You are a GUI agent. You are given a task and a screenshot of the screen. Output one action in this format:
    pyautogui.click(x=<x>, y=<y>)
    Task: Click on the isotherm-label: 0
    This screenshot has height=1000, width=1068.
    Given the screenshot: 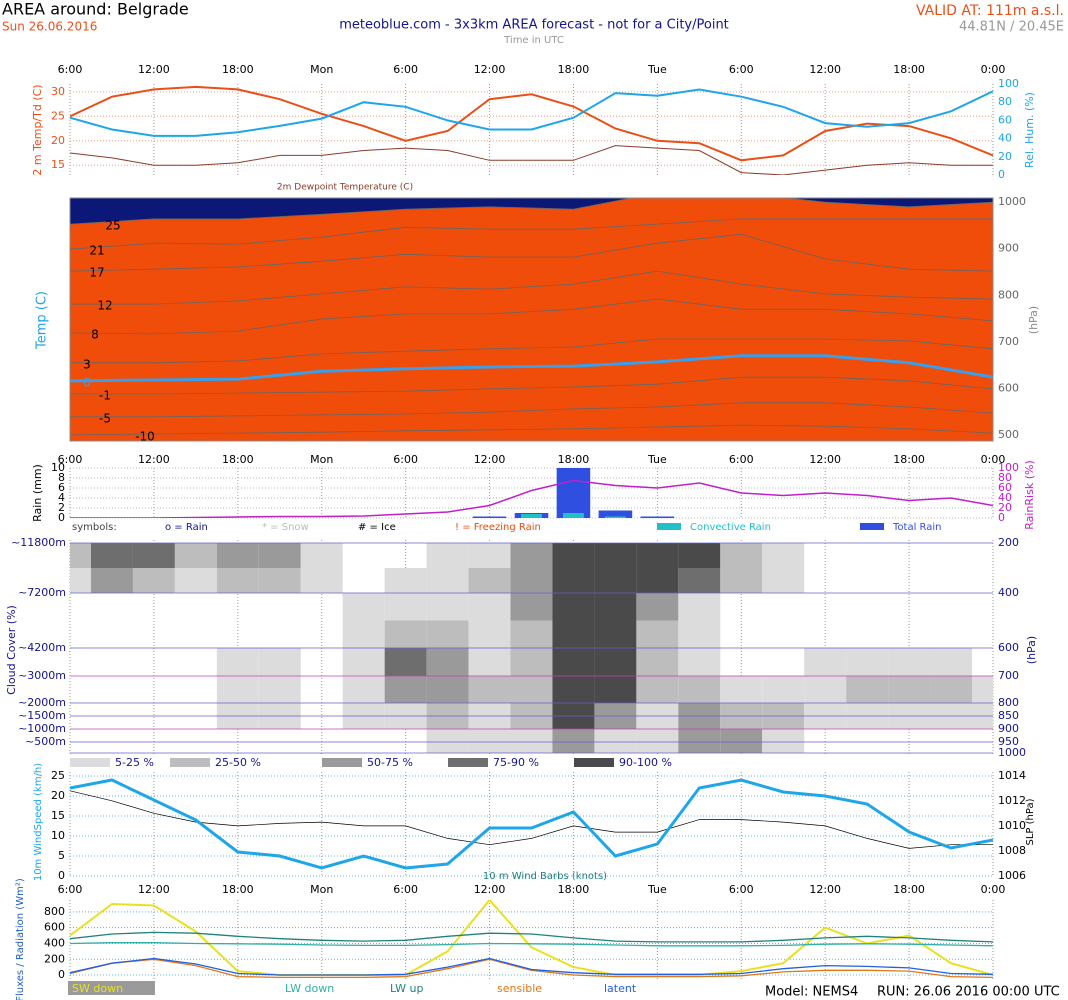 What is the action you would take?
    pyautogui.click(x=87, y=382)
    